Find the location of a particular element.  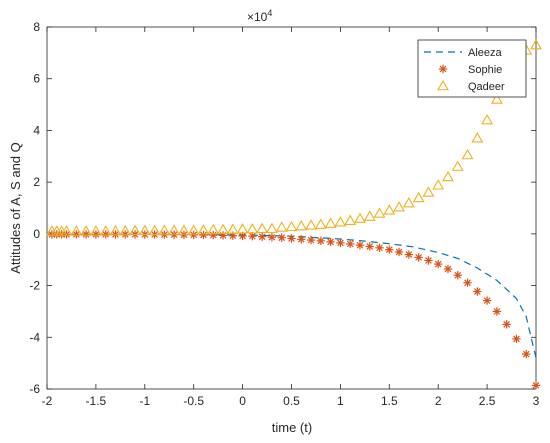

x-tick-label: 1 is located at coordinates (340, 401).